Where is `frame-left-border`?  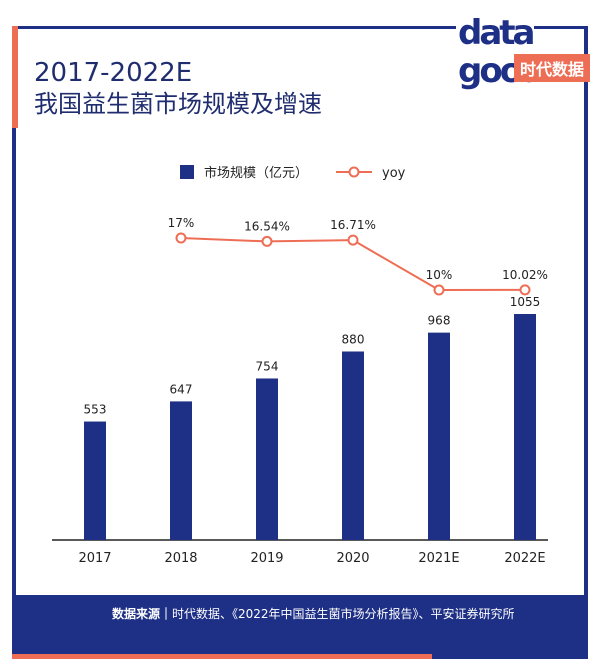
frame-left-border is located at coordinates (14, 312).